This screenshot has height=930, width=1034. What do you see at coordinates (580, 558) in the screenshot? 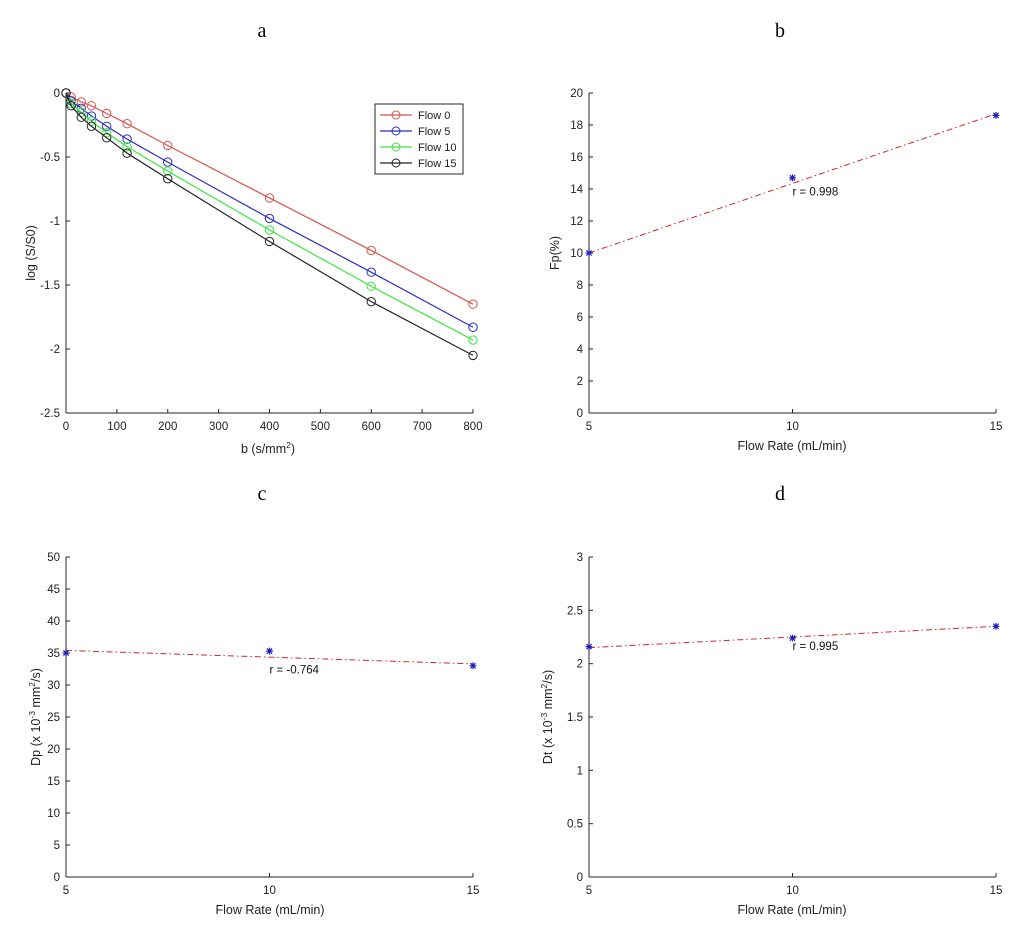
I see `panel-d-y-tick-label: 3` at bounding box center [580, 558].